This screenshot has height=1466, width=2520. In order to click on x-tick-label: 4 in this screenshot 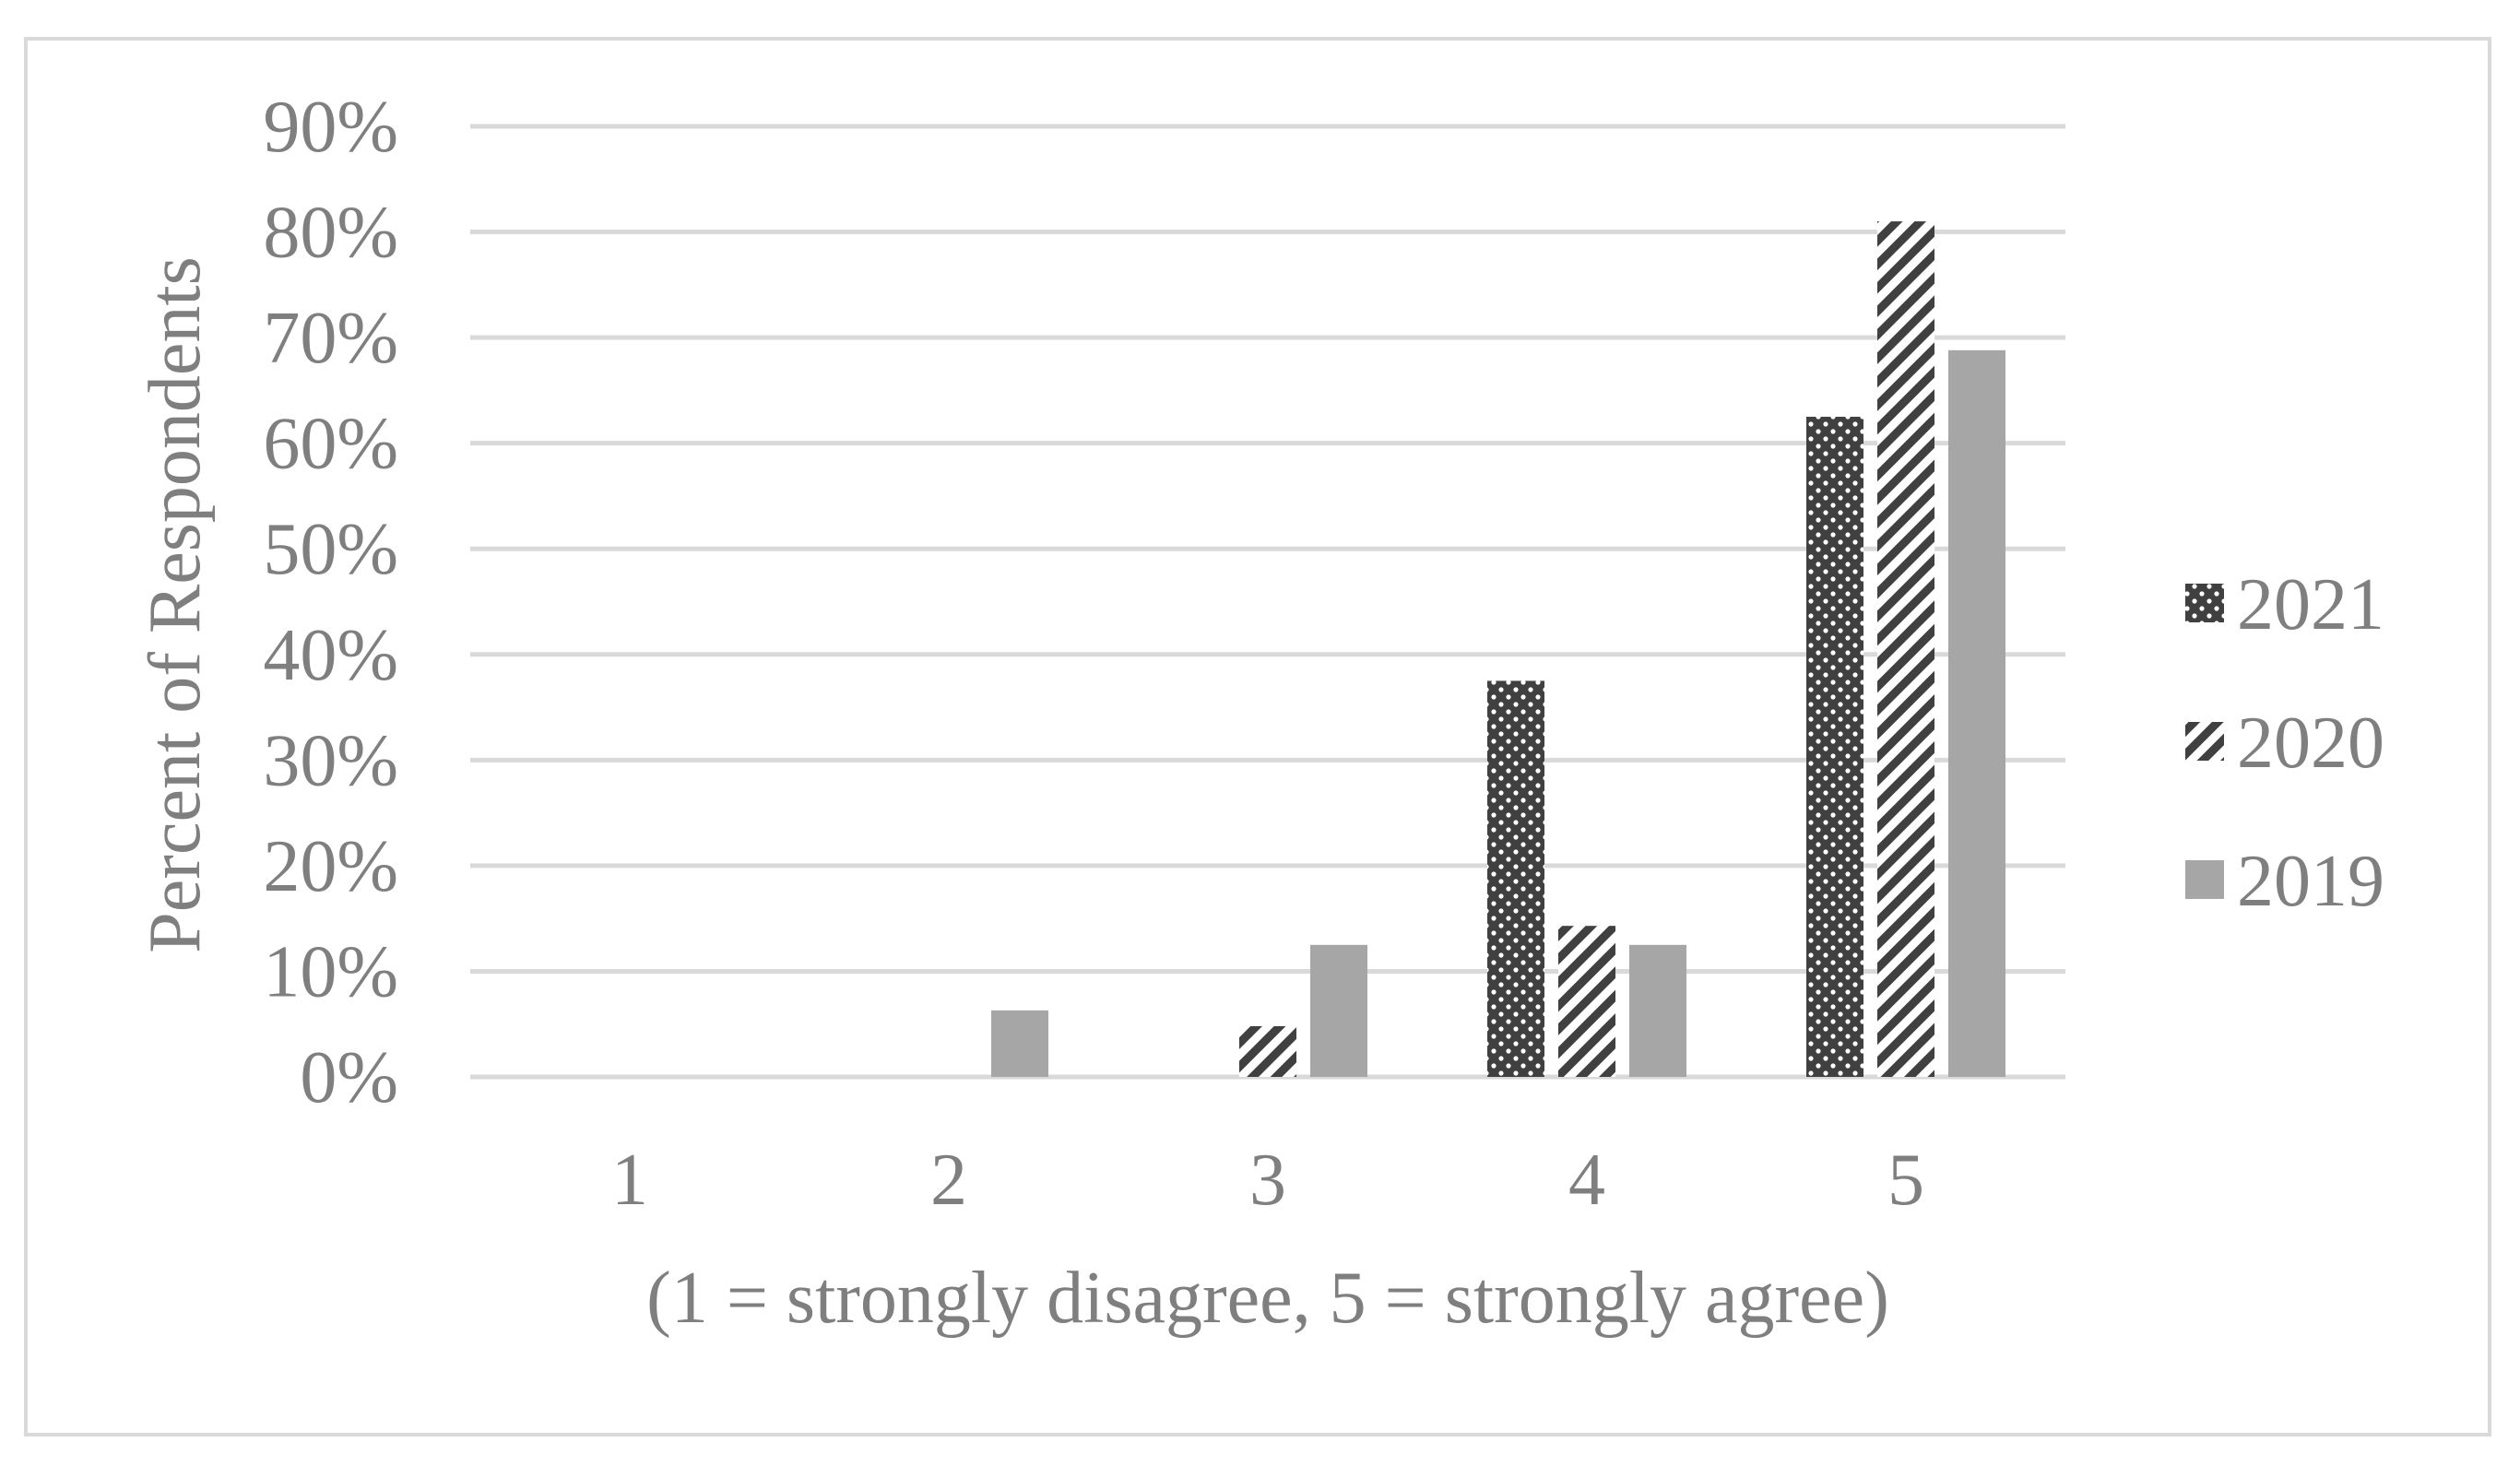, I will do `click(1586, 1180)`.